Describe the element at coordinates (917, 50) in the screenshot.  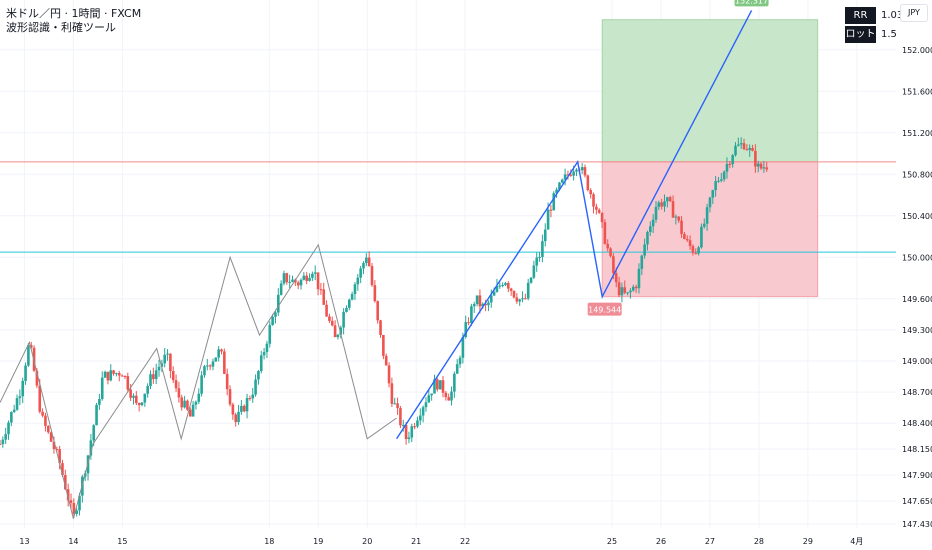
I see `y-tick-label: 152.000` at that location.